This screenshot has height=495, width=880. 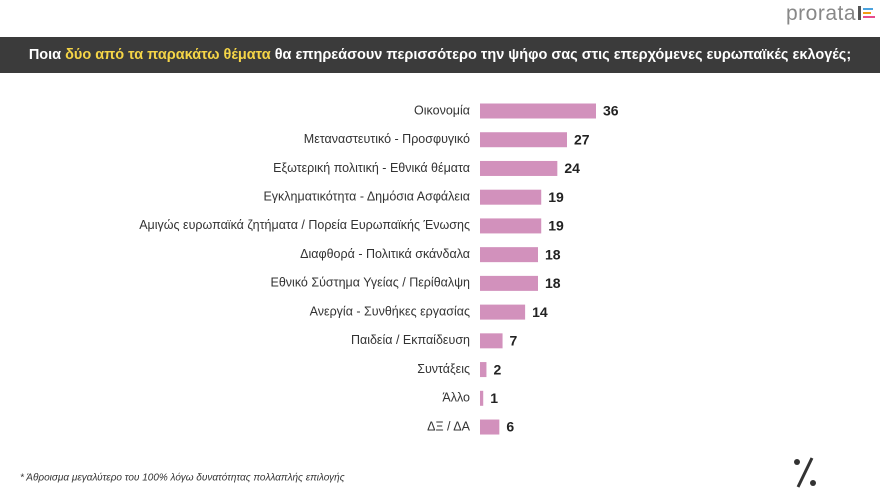 What do you see at coordinates (387, 139) in the screenshot?
I see `category-label: Μεταναστευτικό - Προσφυγικό` at bounding box center [387, 139].